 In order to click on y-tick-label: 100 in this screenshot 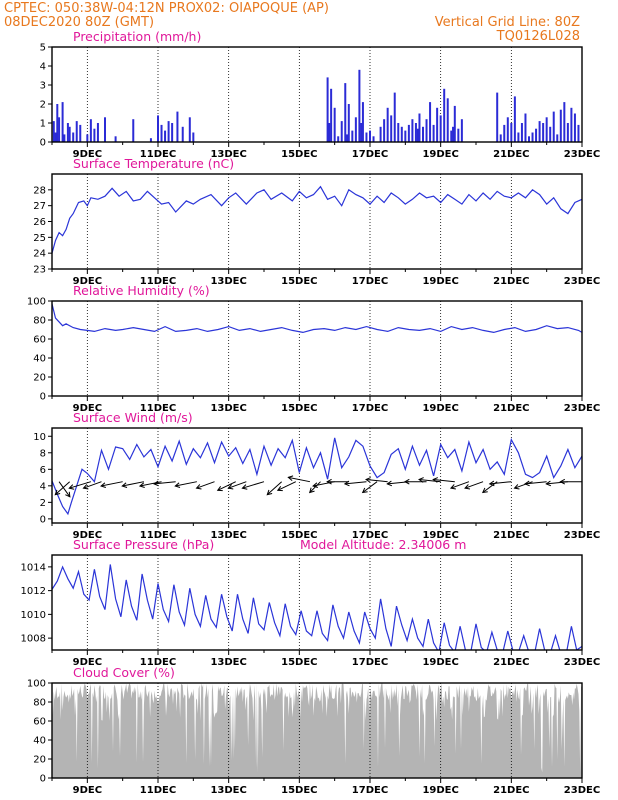, I will do `click(36, 302)`.